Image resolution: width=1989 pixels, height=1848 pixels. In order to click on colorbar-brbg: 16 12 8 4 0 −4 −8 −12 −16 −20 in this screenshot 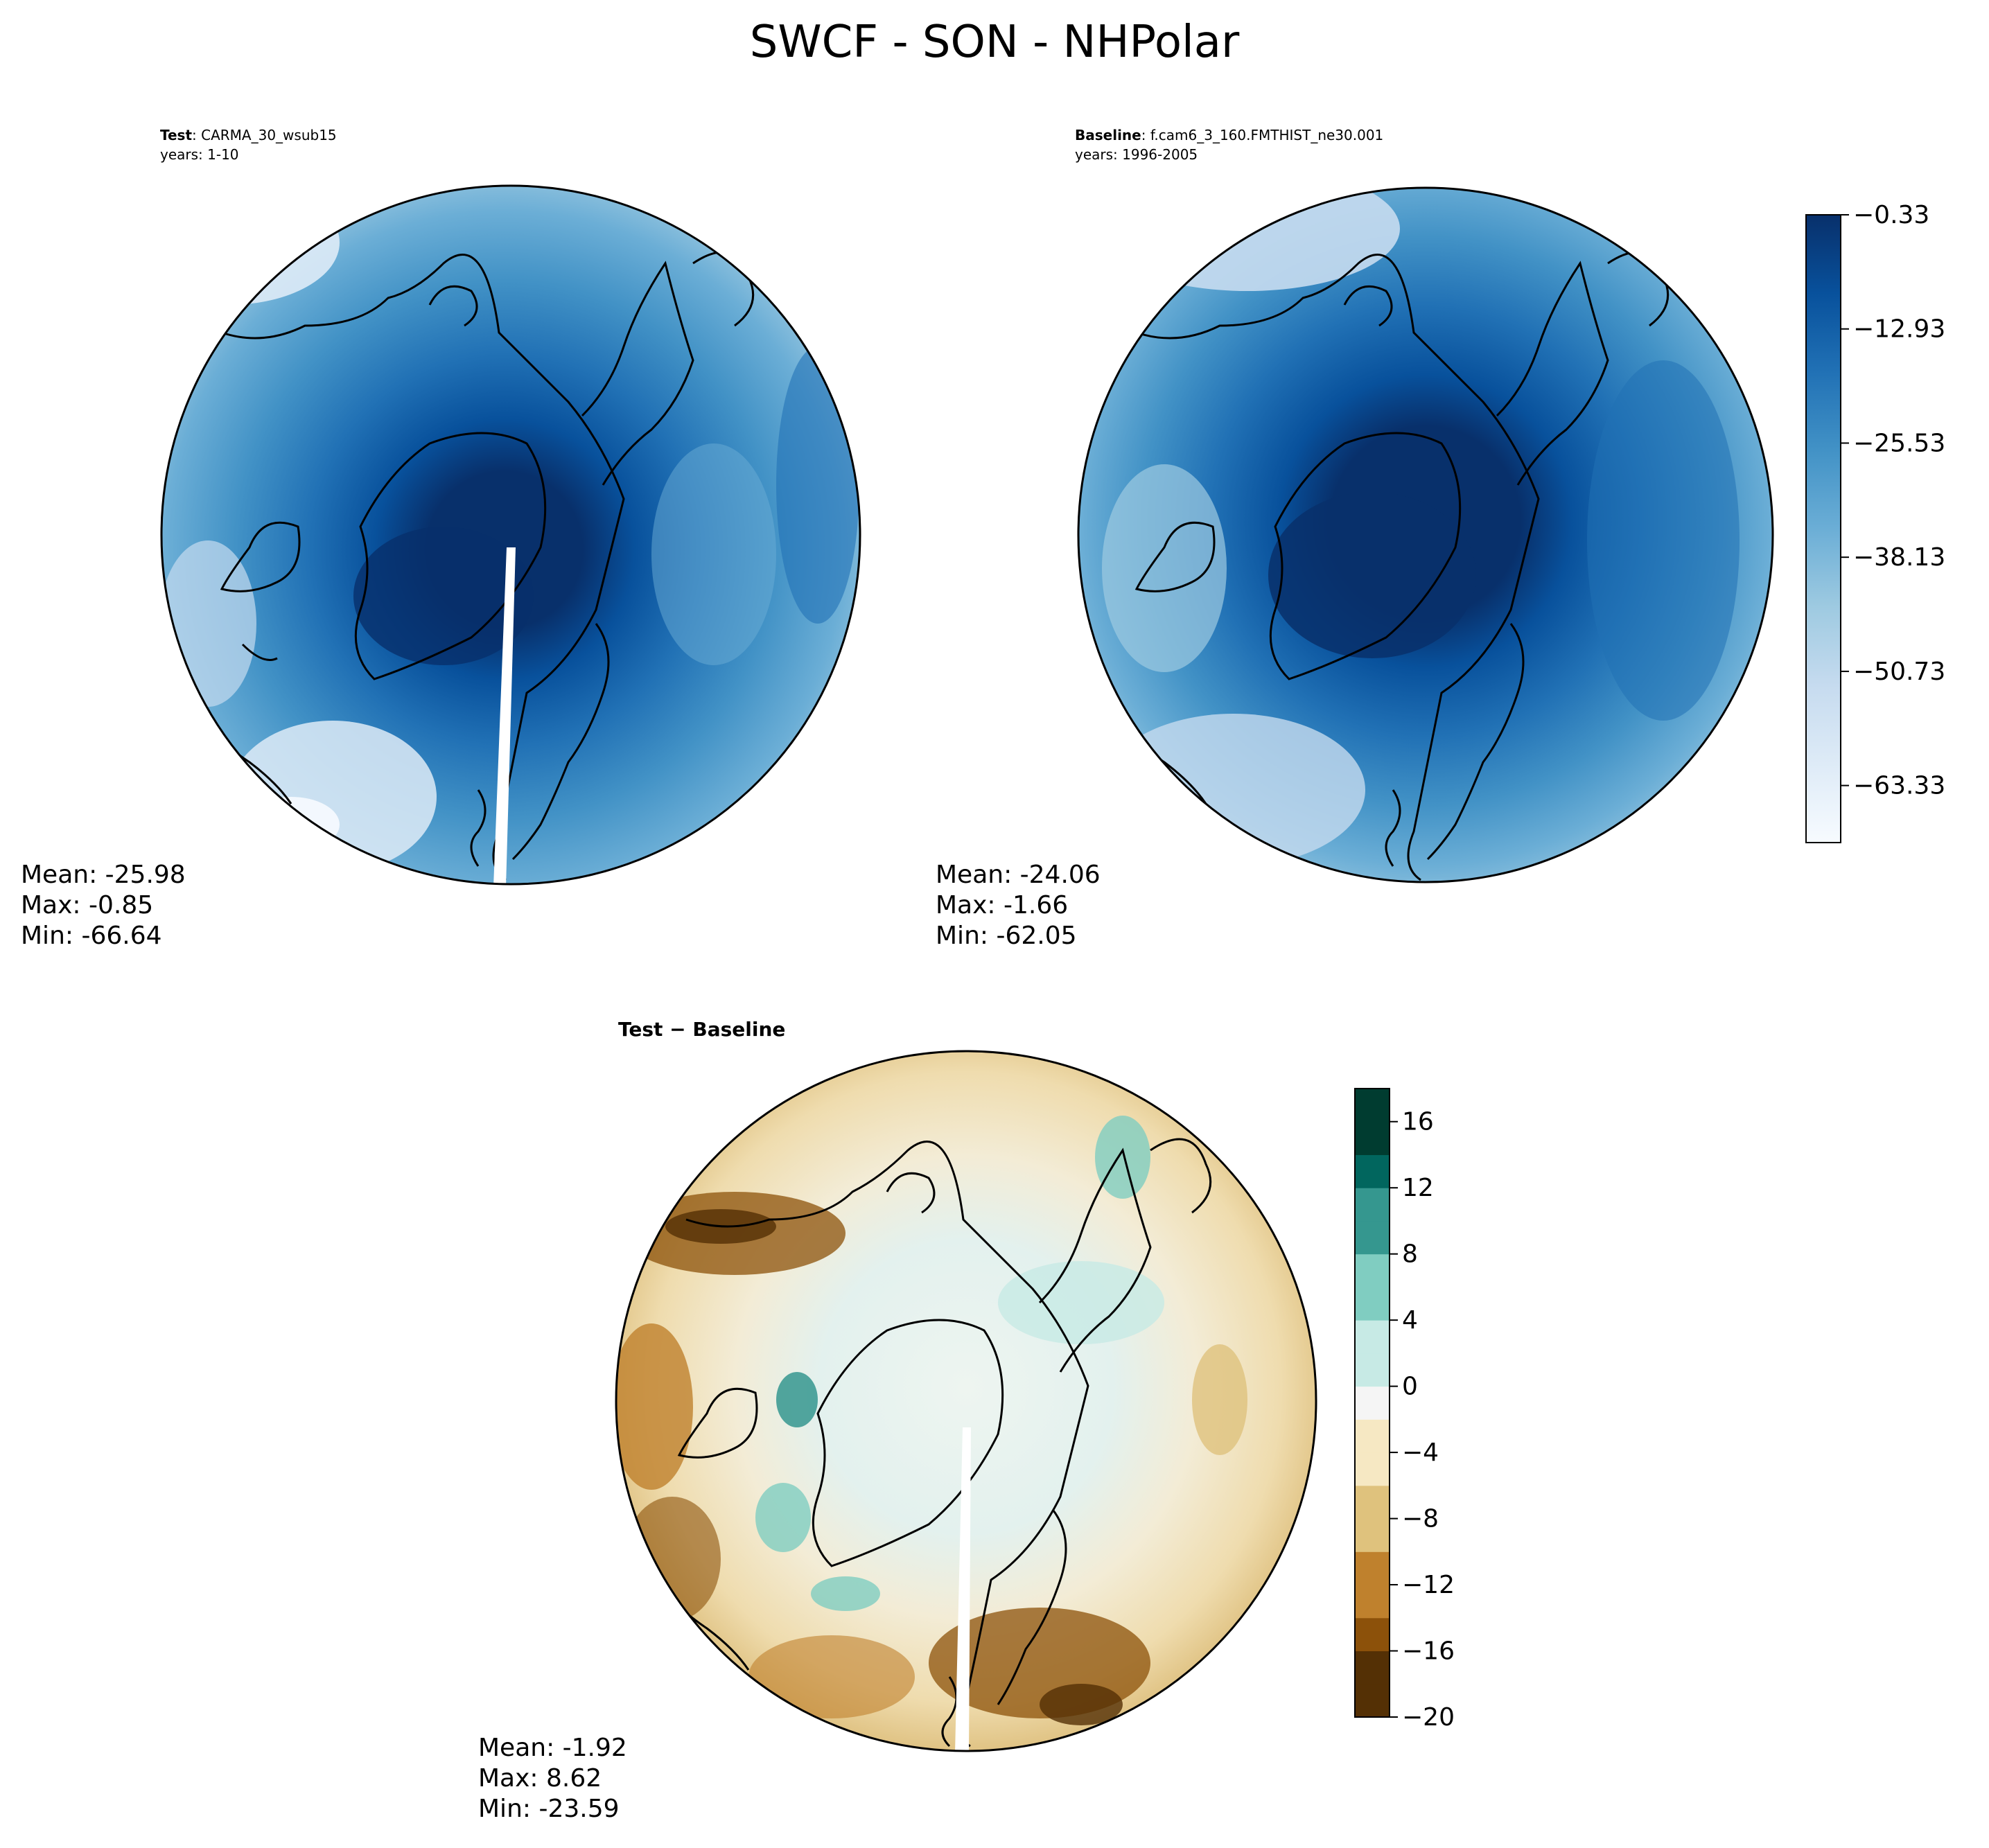, I will do `click(1404, 1410)`.